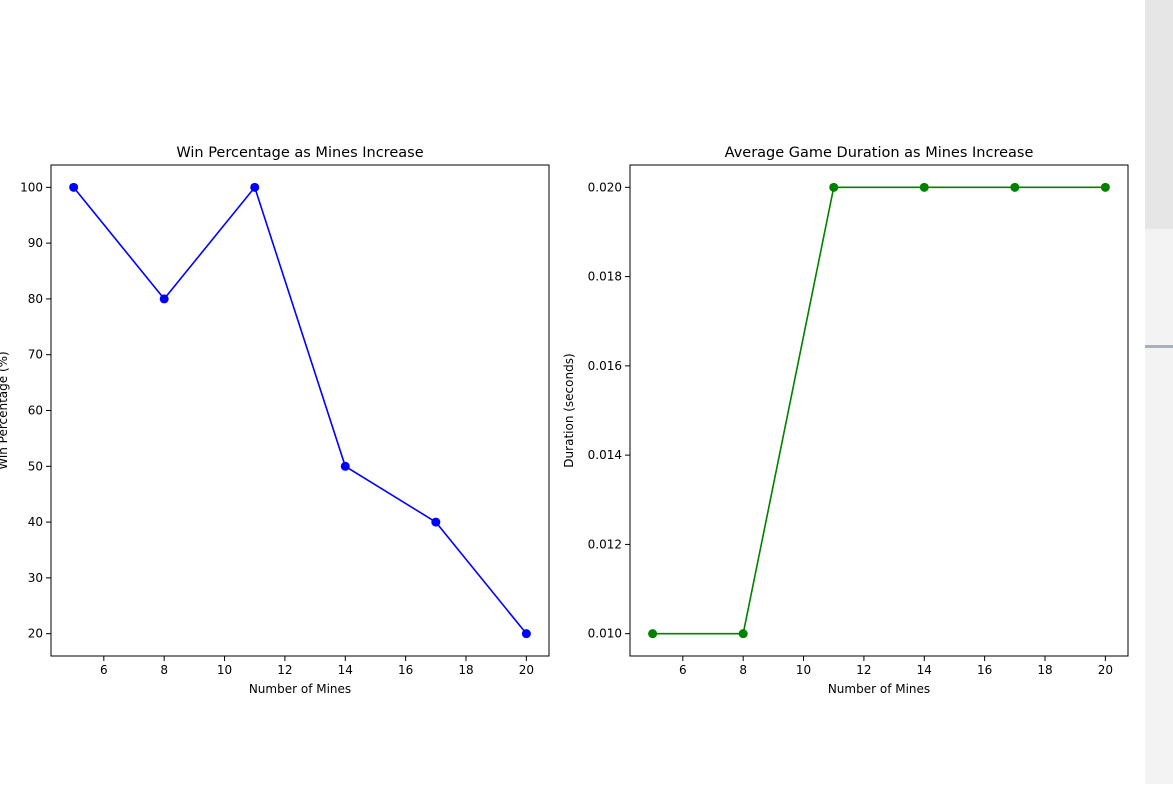  What do you see at coordinates (35, 578) in the screenshot?
I see `y-tick-label: 30` at bounding box center [35, 578].